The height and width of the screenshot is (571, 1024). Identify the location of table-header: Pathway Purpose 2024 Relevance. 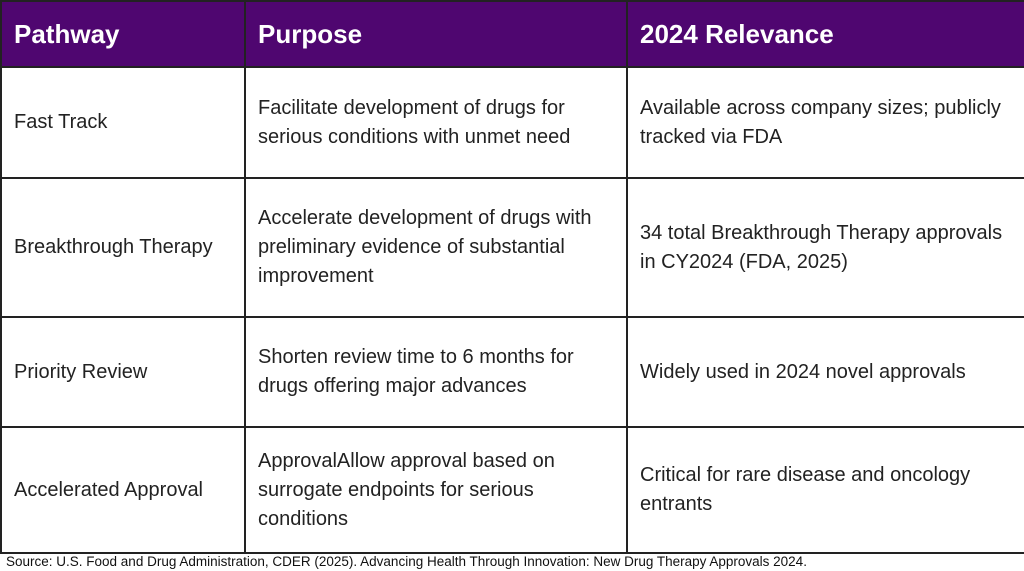
(512, 34).